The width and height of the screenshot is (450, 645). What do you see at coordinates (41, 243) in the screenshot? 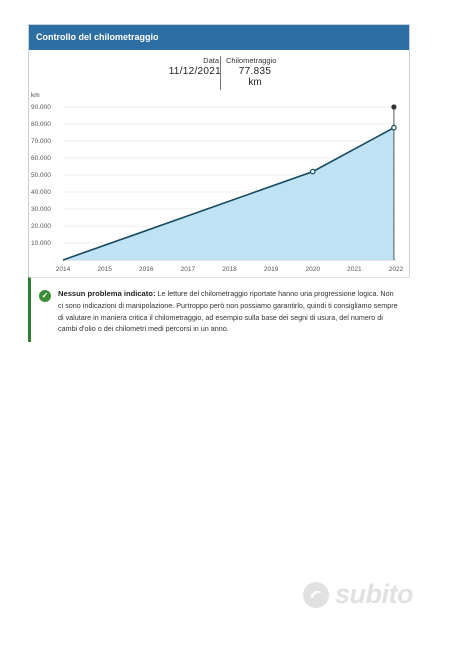
I see `y-tick-label: 10.000` at bounding box center [41, 243].